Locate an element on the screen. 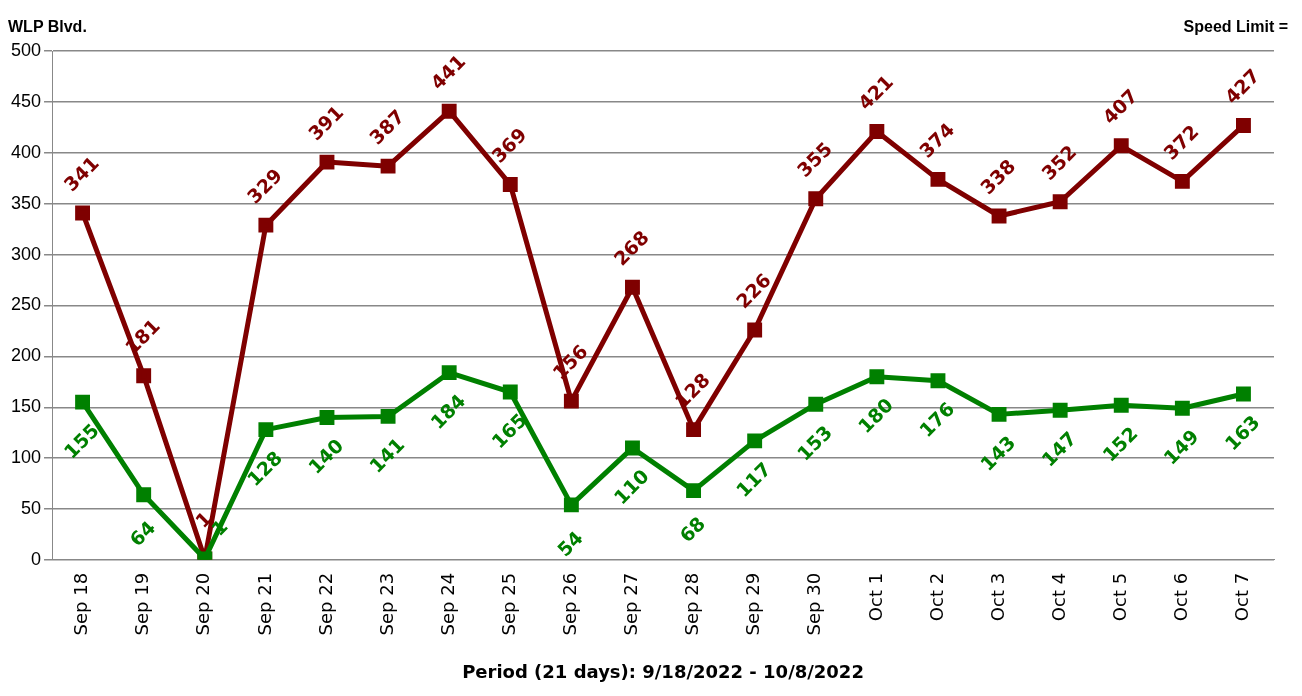 The width and height of the screenshot is (1302, 696). x-tick-label: Sep 19 is located at coordinates (142, 604).